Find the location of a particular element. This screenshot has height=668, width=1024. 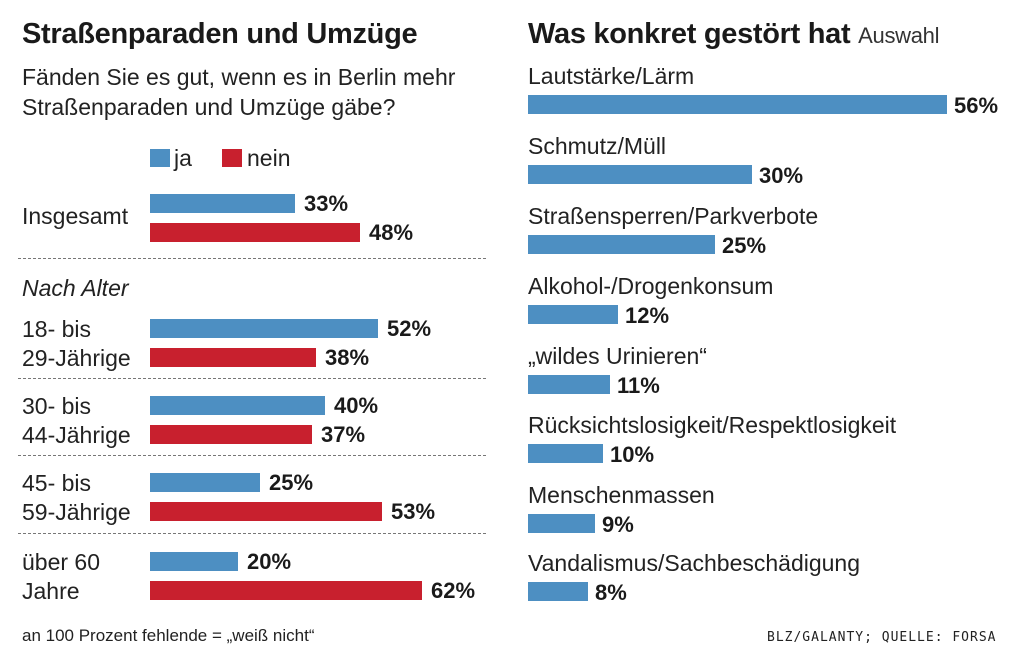

legend-ja-label: ja is located at coordinates (183, 158).